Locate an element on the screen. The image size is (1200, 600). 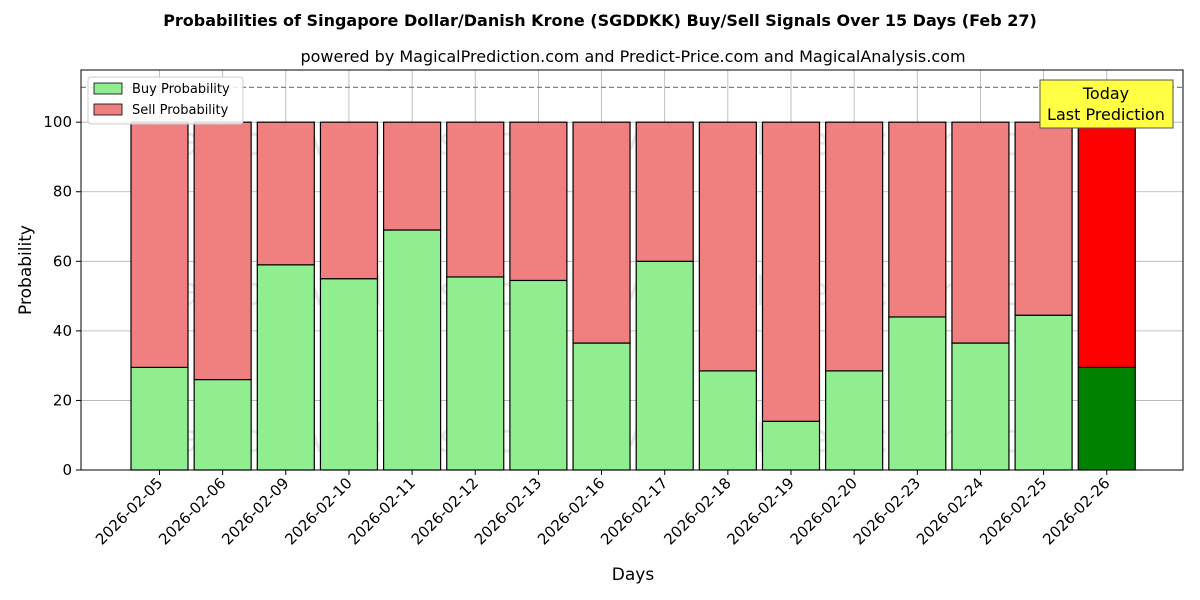
x-tick-label: 2026-02-16 is located at coordinates (571, 511).